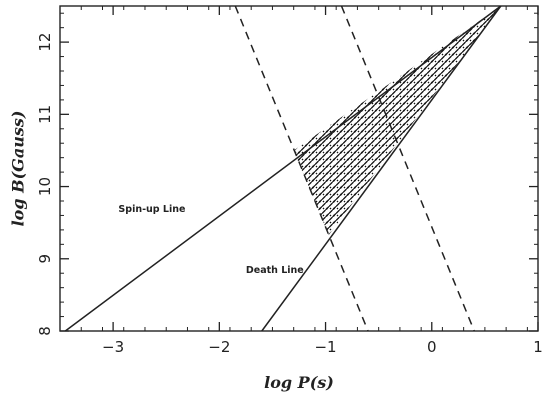 Image resolution: width=542 pixels, height=396 pixels. I want to click on y-tick-label: 8, so click(45, 331).